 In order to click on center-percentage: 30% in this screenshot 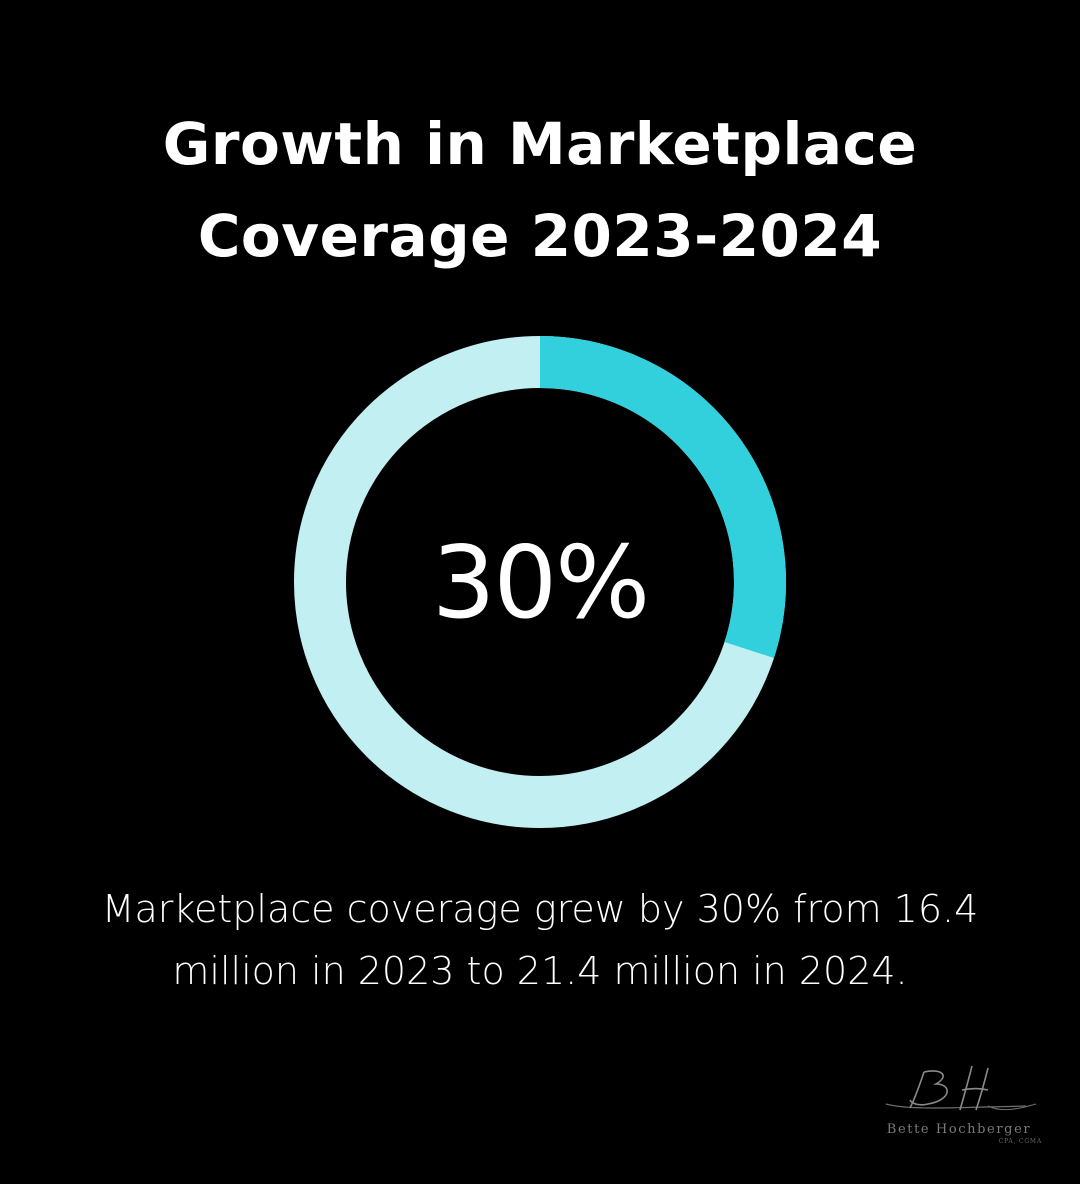, I will do `click(540, 582)`.